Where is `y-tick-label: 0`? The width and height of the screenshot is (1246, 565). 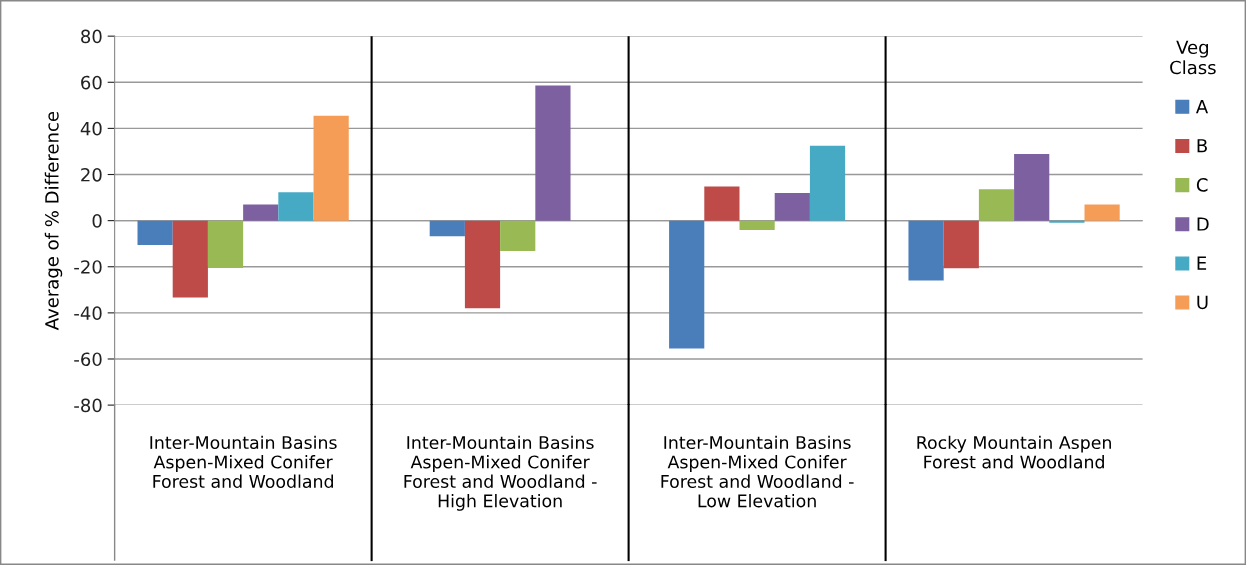 y-tick-label: 0 is located at coordinates (97, 221).